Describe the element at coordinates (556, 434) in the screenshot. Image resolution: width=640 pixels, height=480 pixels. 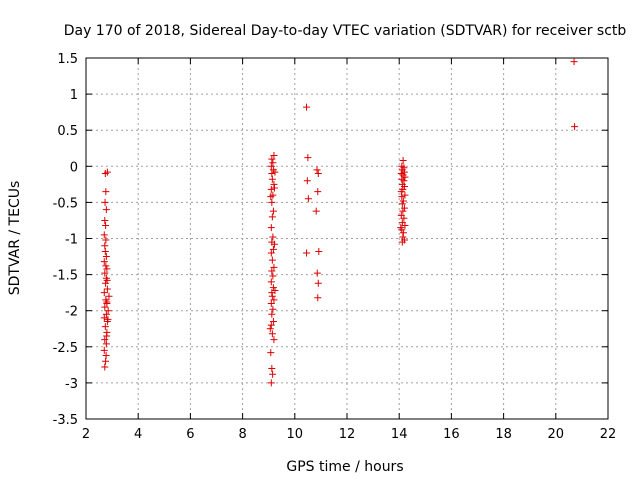
I see `x-tick-label: 20` at that location.